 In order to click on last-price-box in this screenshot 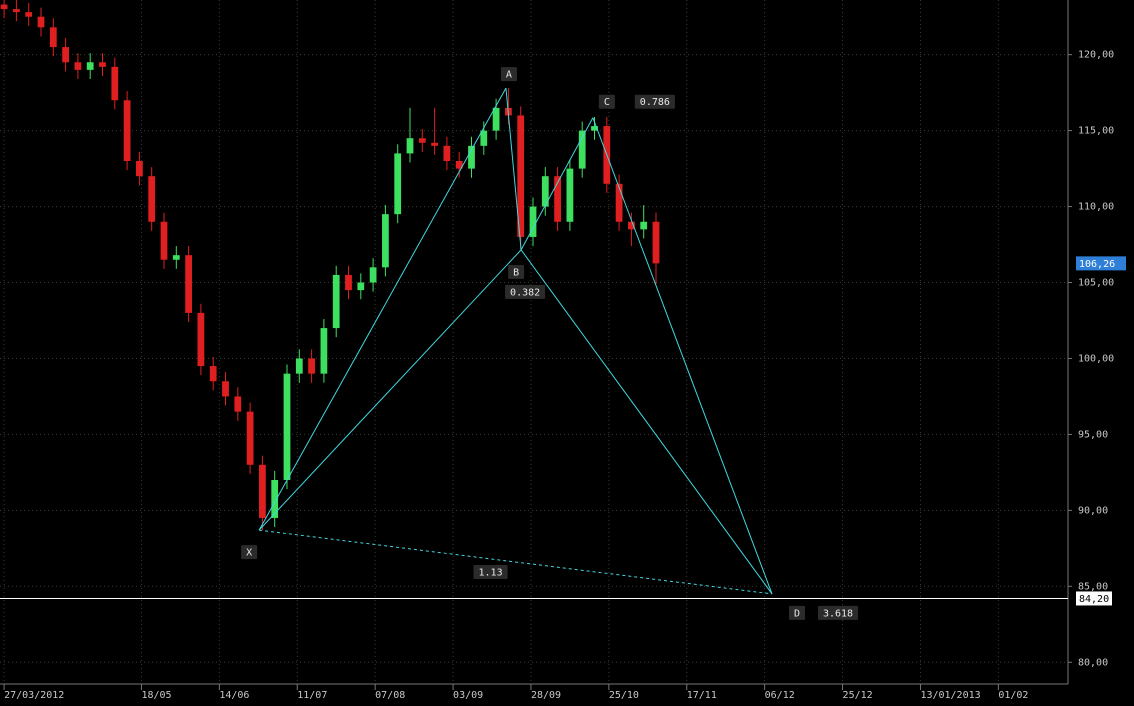, I will do `click(1101, 263)`.